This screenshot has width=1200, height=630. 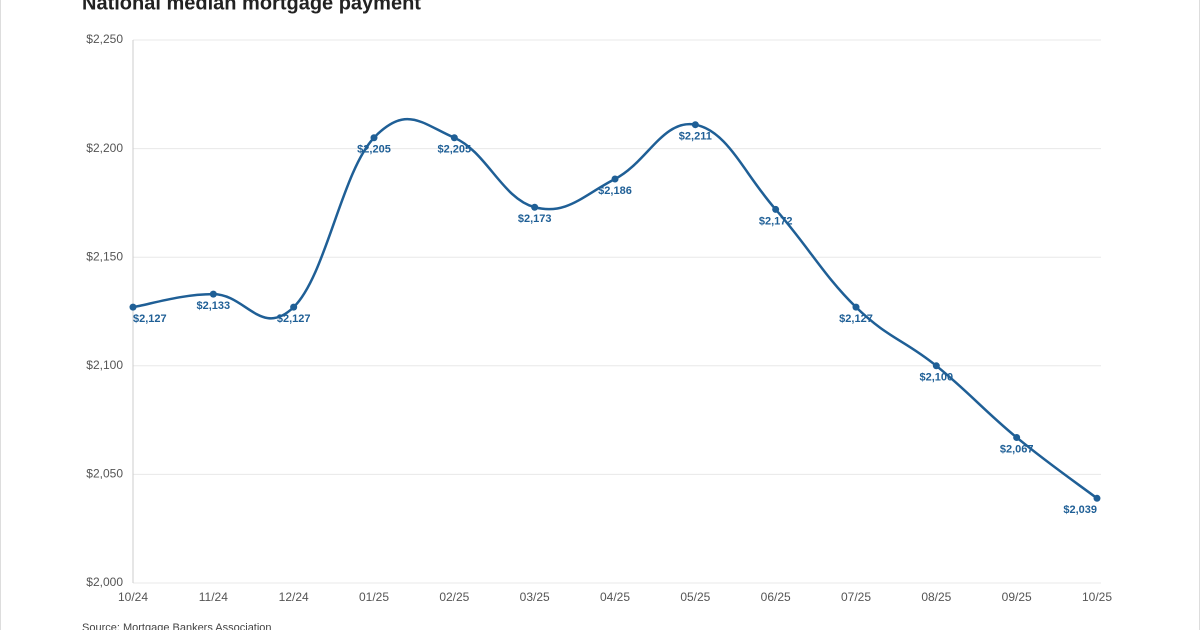 What do you see at coordinates (856, 597) in the screenshot?
I see `x-tick-label: 07/25` at bounding box center [856, 597].